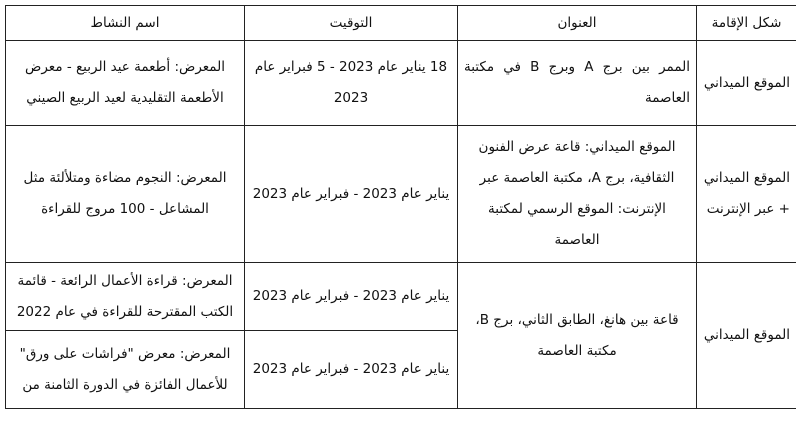  Describe the element at coordinates (351, 23) in the screenshot. I see `header-timing: التوقيت` at that location.